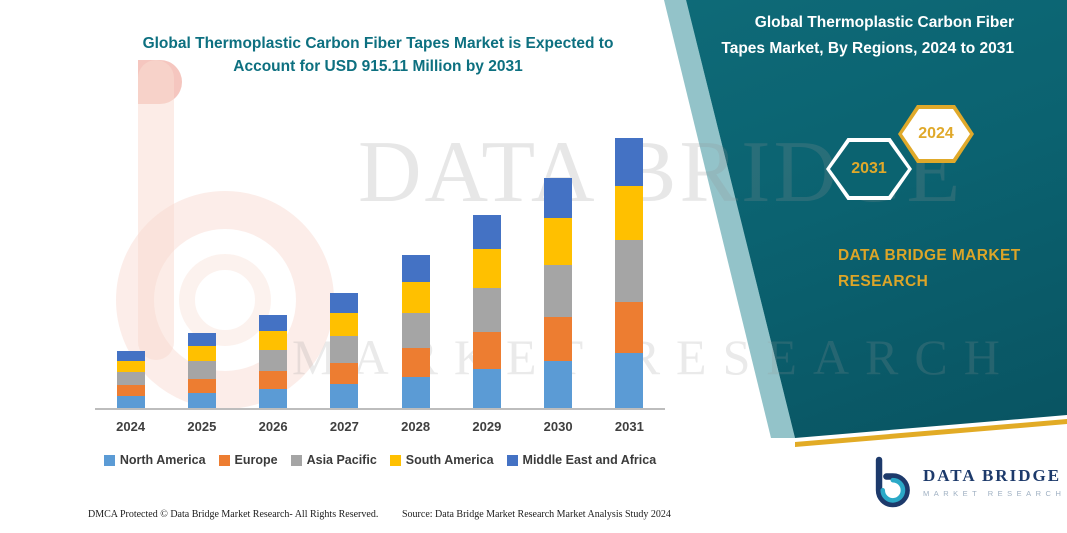 This screenshot has width=1067, height=533. I want to click on legend-label: North America, so click(162, 460).